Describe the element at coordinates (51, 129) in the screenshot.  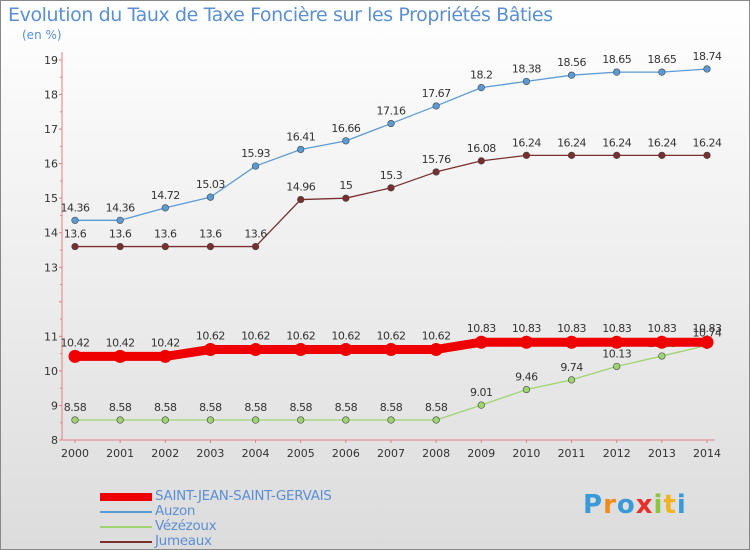
I see `y-tick-label: 17` at that location.